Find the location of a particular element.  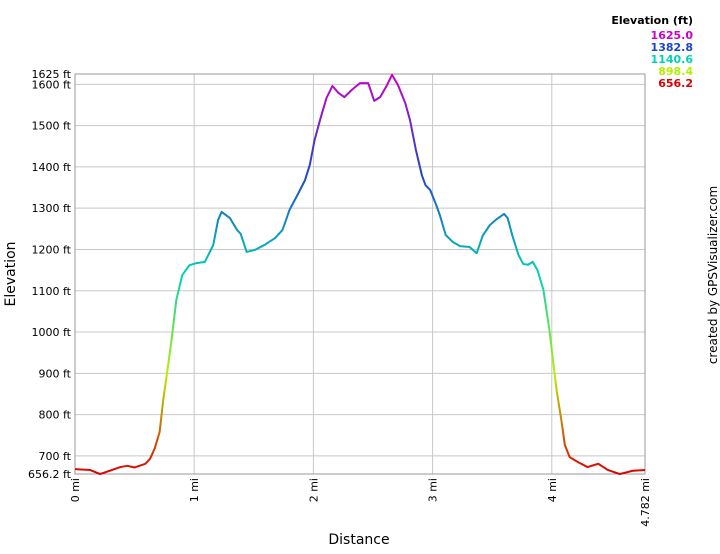

y-tick-label: 1400 ft is located at coordinates (52, 167).